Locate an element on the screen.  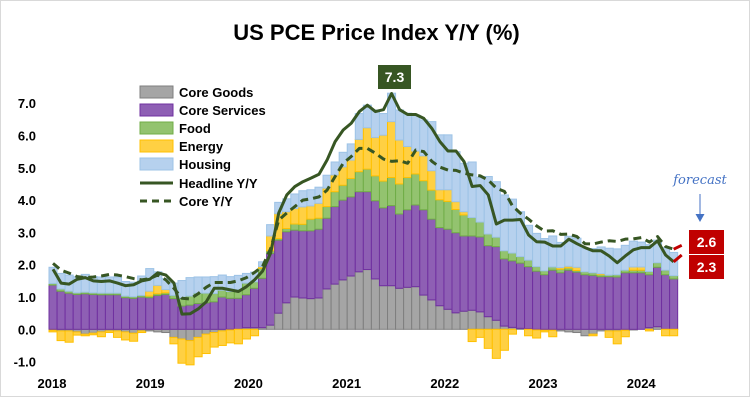
peak-label-box is located at coordinates (394, 77).